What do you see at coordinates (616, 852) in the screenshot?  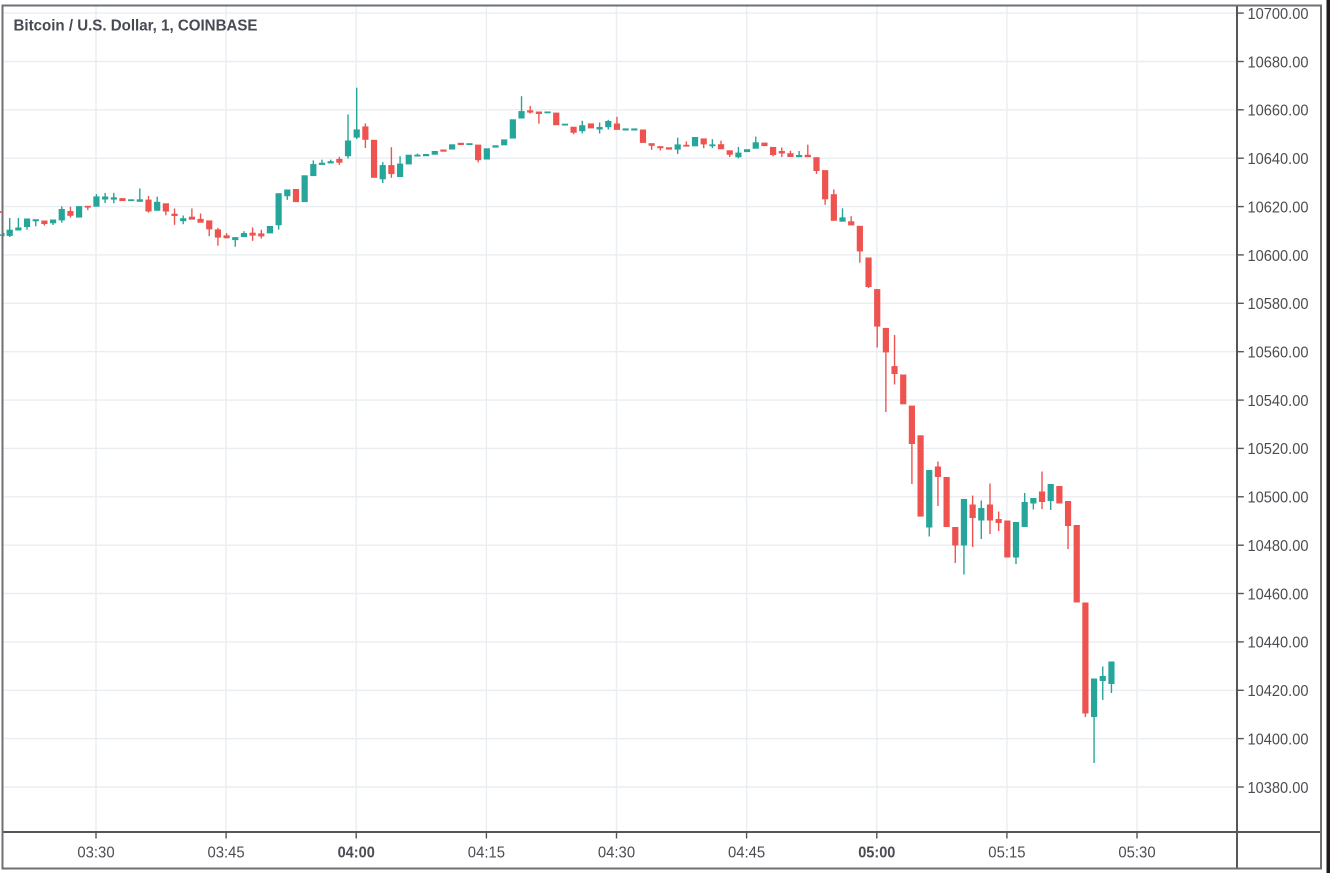 I see `svg-text: 04:30` at bounding box center [616, 852].